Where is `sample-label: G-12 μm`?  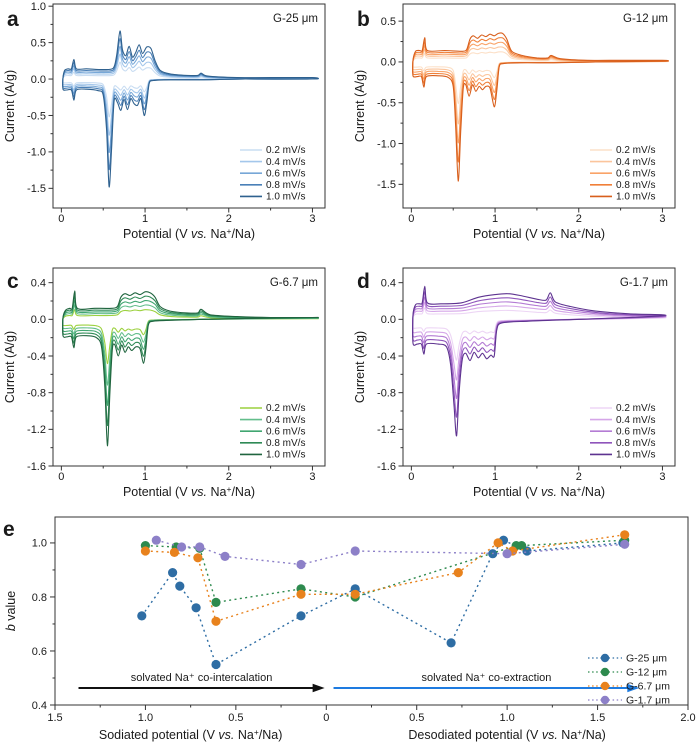
sample-label: G-12 μm is located at coordinates (645, 19).